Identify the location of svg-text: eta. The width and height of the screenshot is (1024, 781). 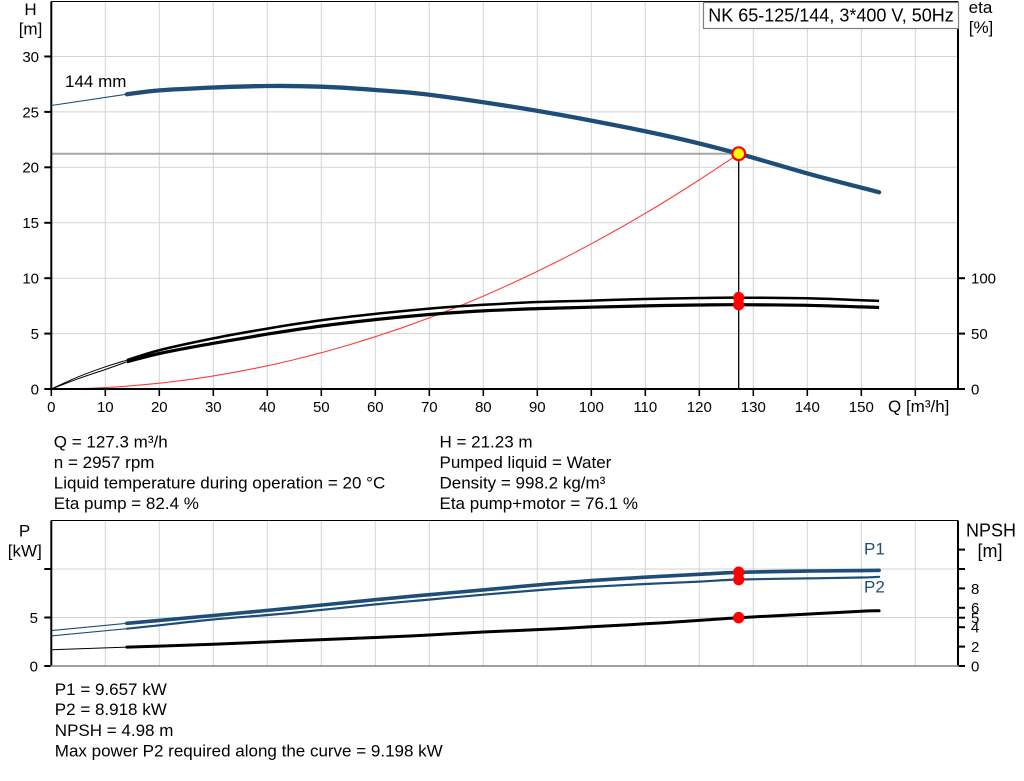
(981, 8).